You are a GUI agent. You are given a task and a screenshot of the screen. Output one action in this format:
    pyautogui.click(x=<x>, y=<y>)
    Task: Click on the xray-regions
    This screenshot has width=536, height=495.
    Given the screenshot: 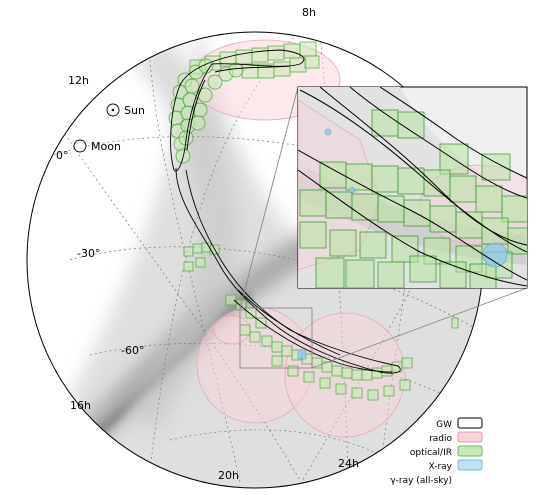 What is the action you would take?
    pyautogui.click(x=302, y=354)
    